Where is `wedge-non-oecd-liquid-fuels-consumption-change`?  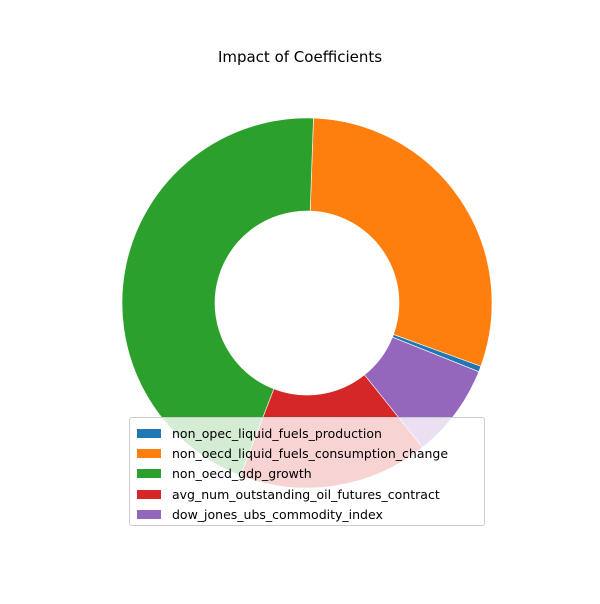 wedge-non-oecd-liquid-fuels-consumption-change is located at coordinates (401, 242).